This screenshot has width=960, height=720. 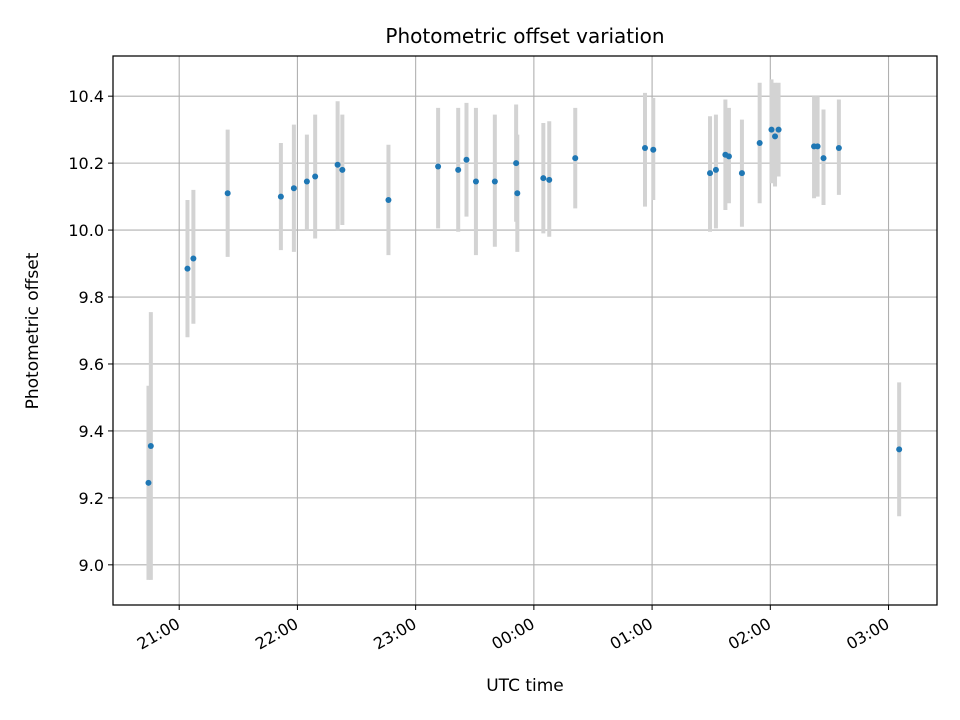 I want to click on y-tick-label: 10.0, so click(x=86, y=230).